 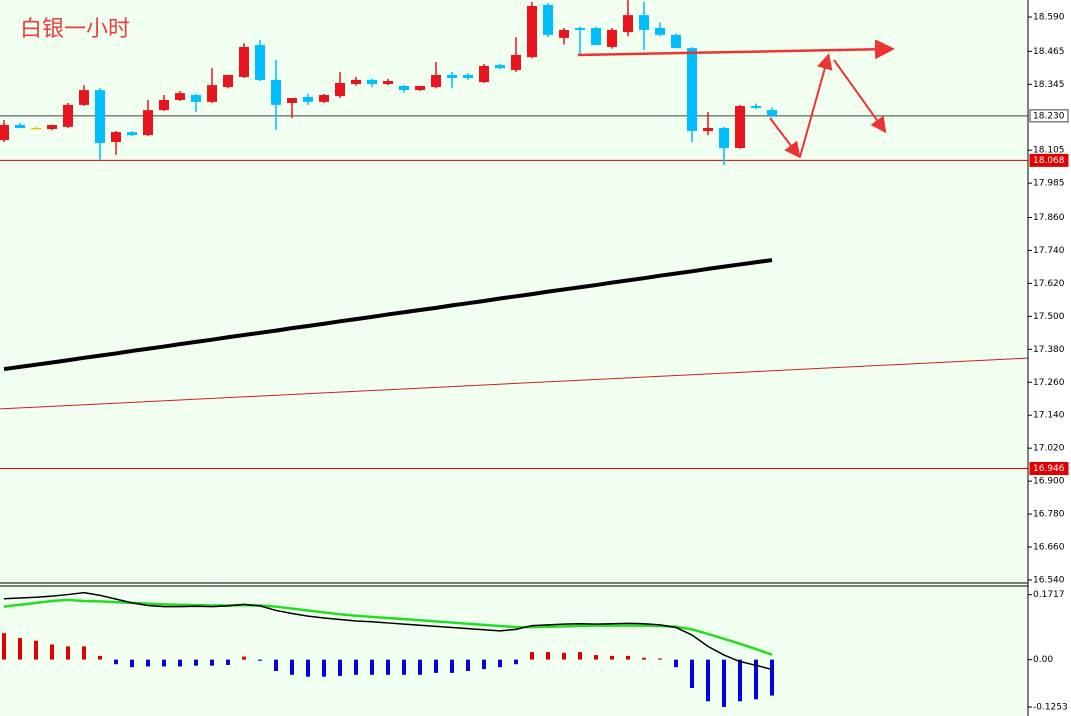 I want to click on y-tick-label: 18.345, so click(x=1049, y=85).